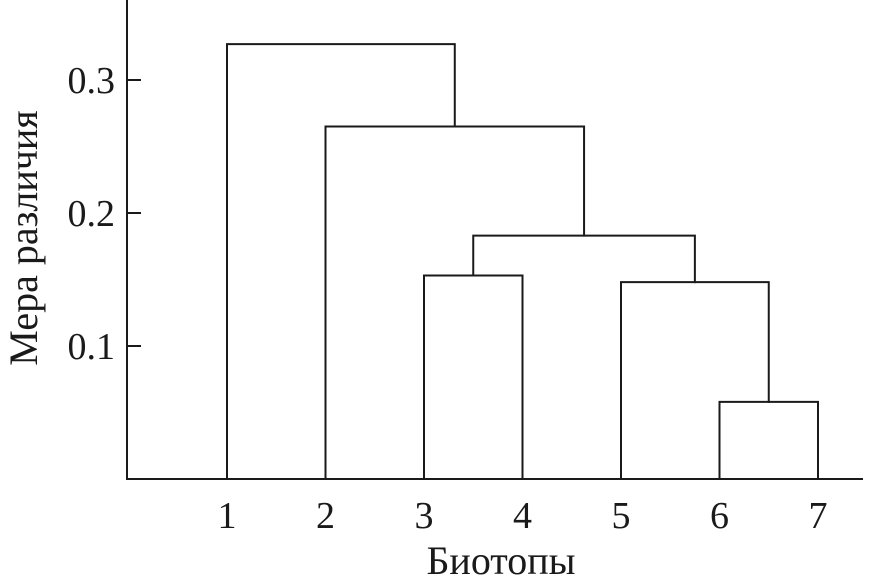 Image resolution: width=877 pixels, height=587 pixels. What do you see at coordinates (92, 347) in the screenshot?
I see `y-tick-label-1: 0.1` at bounding box center [92, 347].